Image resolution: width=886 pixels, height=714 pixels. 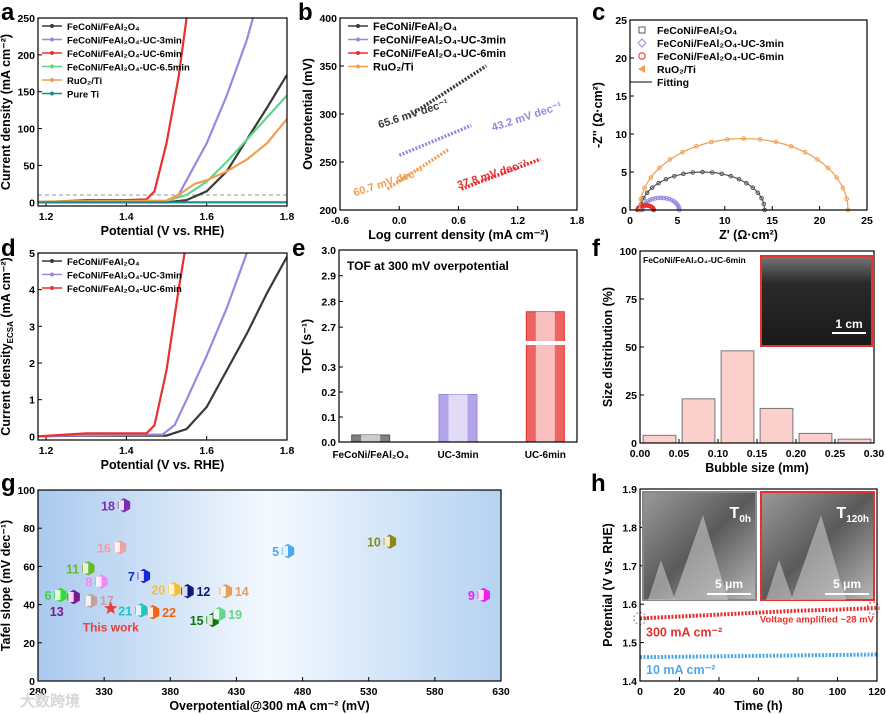 I want to click on panel-letter-h: h, so click(x=598, y=483).